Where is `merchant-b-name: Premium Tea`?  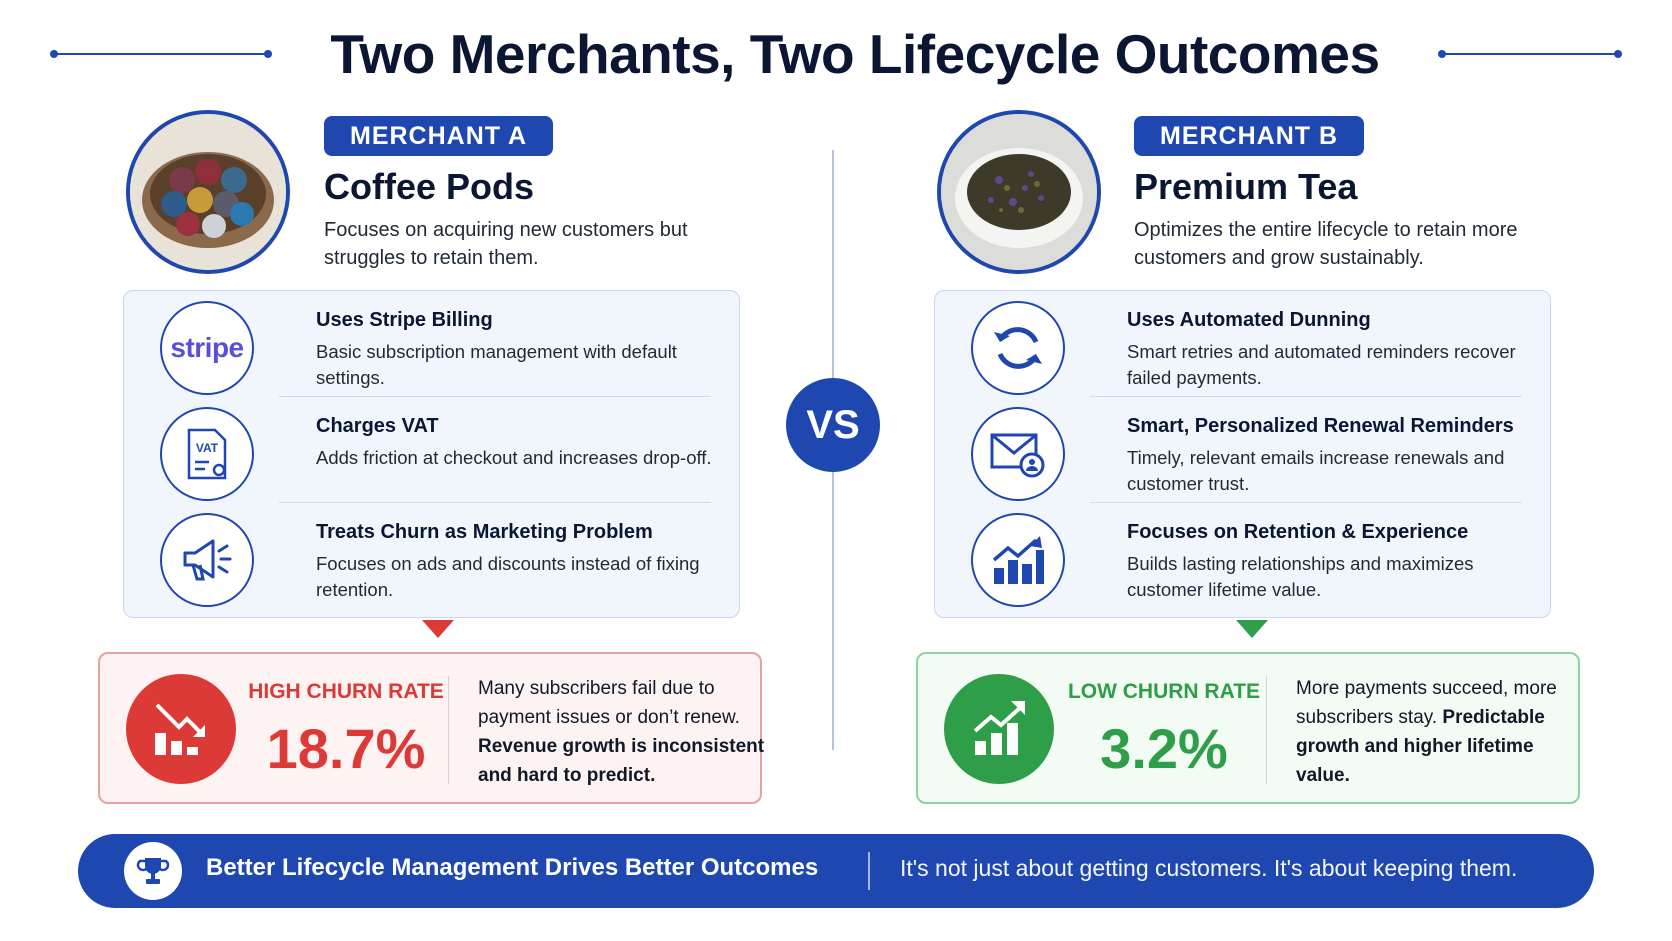 merchant-b-name: Premium Tea is located at coordinates (1246, 186).